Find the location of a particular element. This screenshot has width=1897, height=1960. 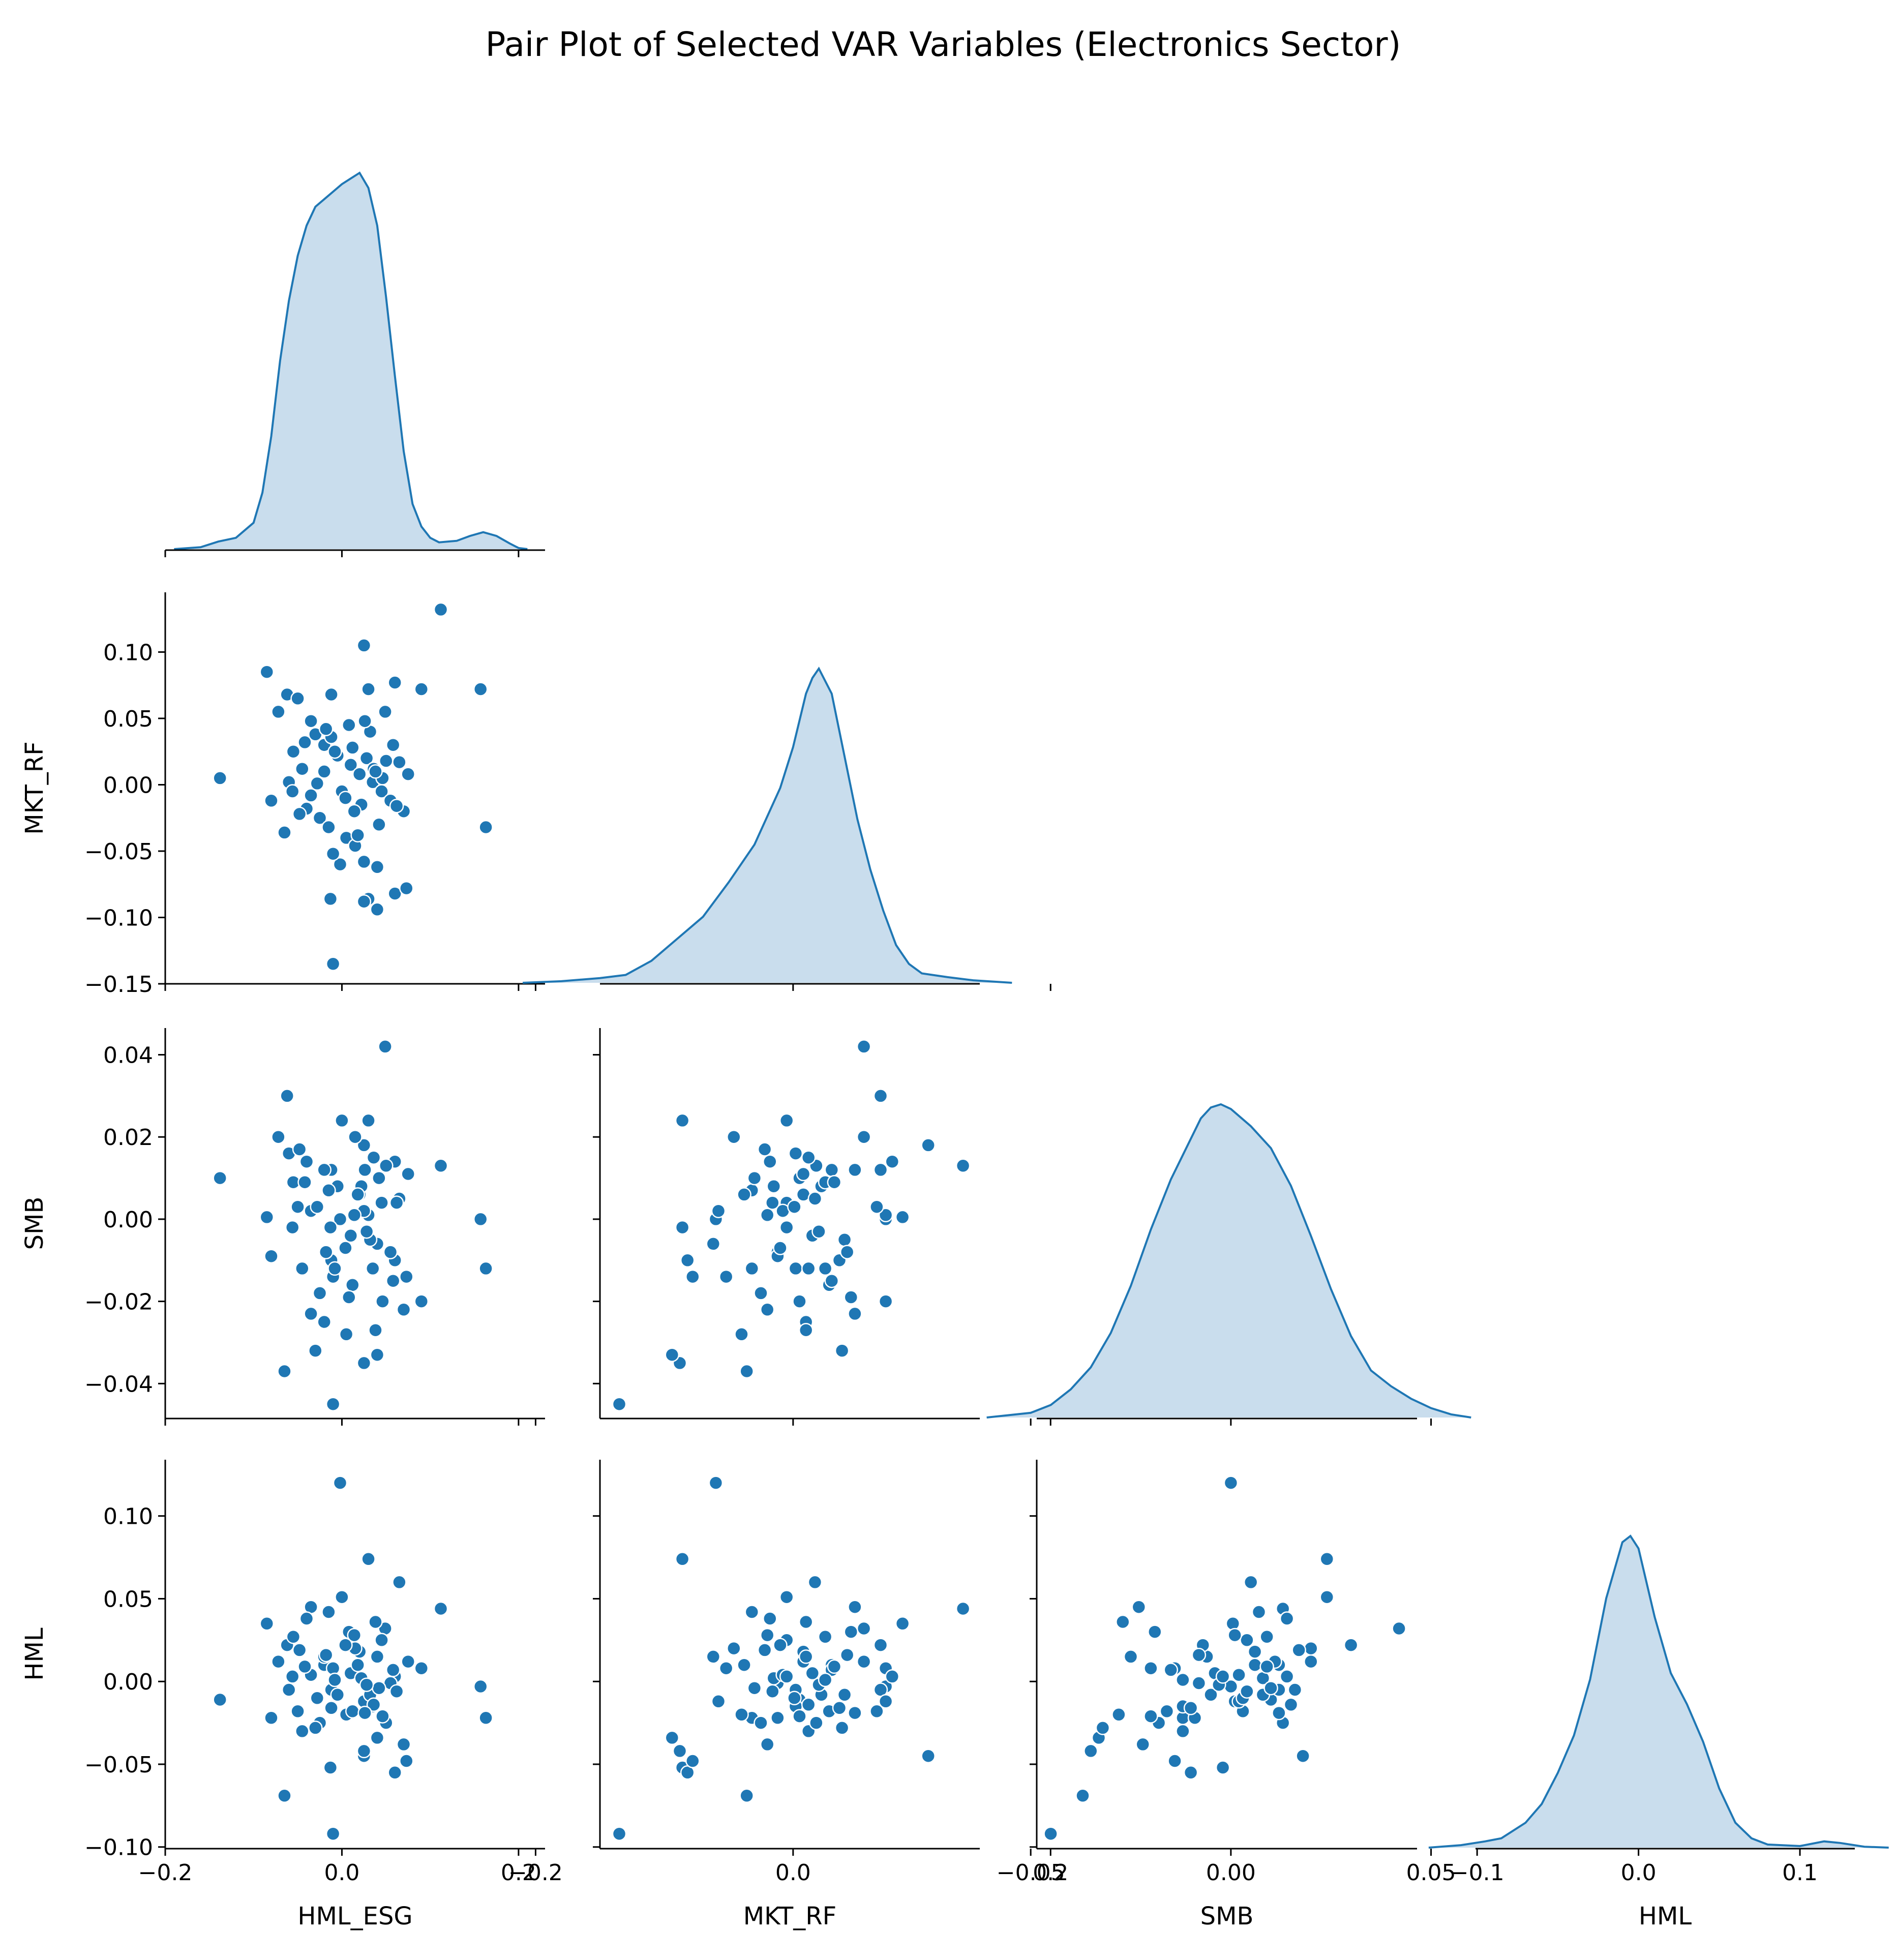

x-axis-label-smb: SMB is located at coordinates (1227, 1916).